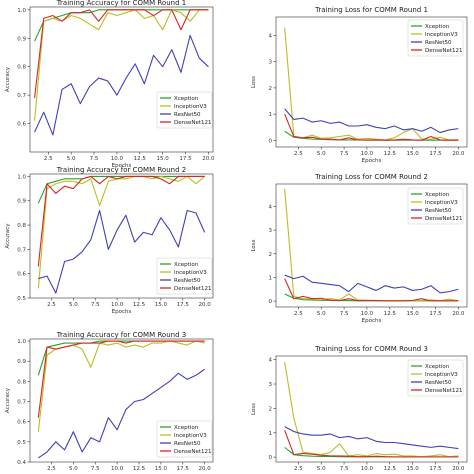 The height and width of the screenshot is (474, 474). I want to click on y-tick-label: 0.5, so click(21, 443).